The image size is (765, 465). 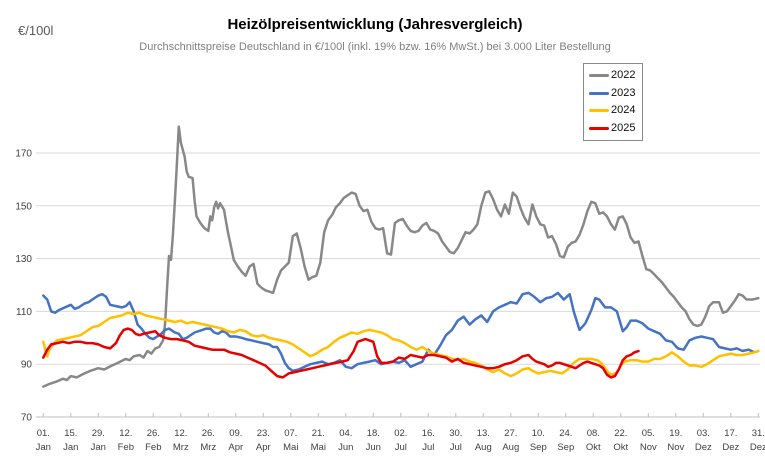 What do you see at coordinates (208, 440) in the screenshot?
I see `x-tick-label: 26. Mrz` at bounding box center [208, 440].